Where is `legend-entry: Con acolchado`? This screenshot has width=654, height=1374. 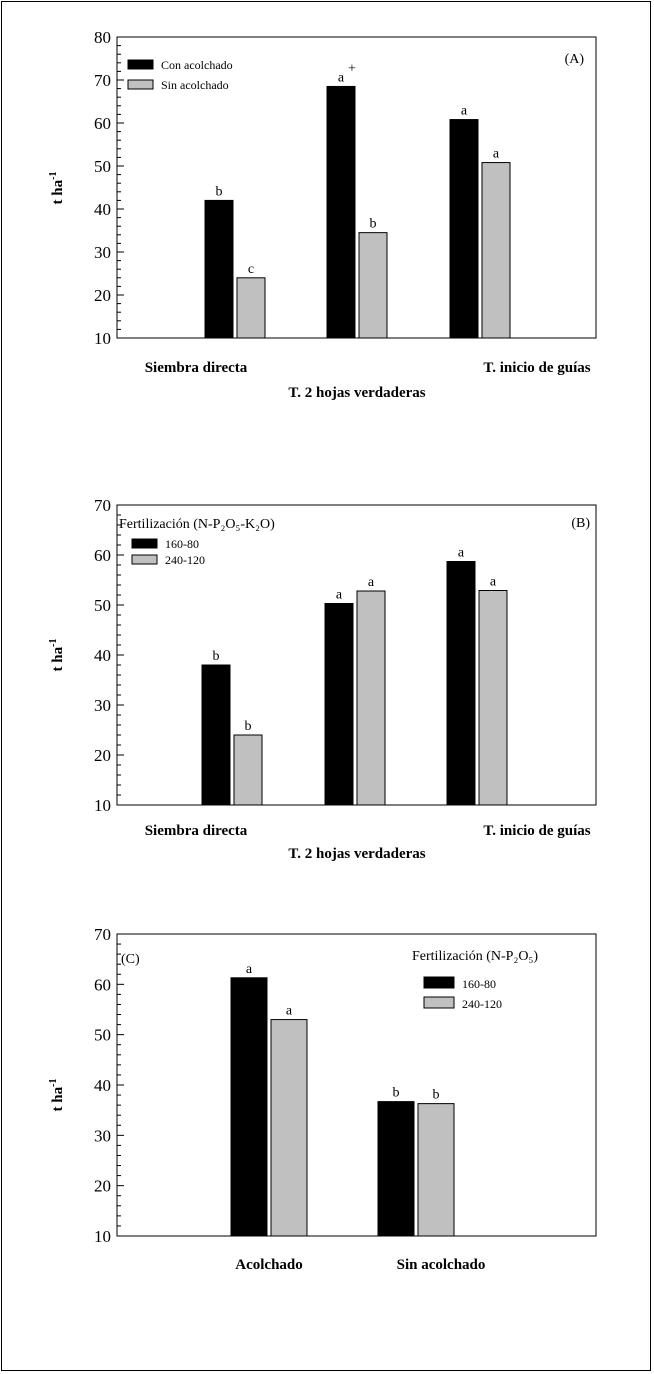
legend-entry: Con acolchado is located at coordinates (197, 65).